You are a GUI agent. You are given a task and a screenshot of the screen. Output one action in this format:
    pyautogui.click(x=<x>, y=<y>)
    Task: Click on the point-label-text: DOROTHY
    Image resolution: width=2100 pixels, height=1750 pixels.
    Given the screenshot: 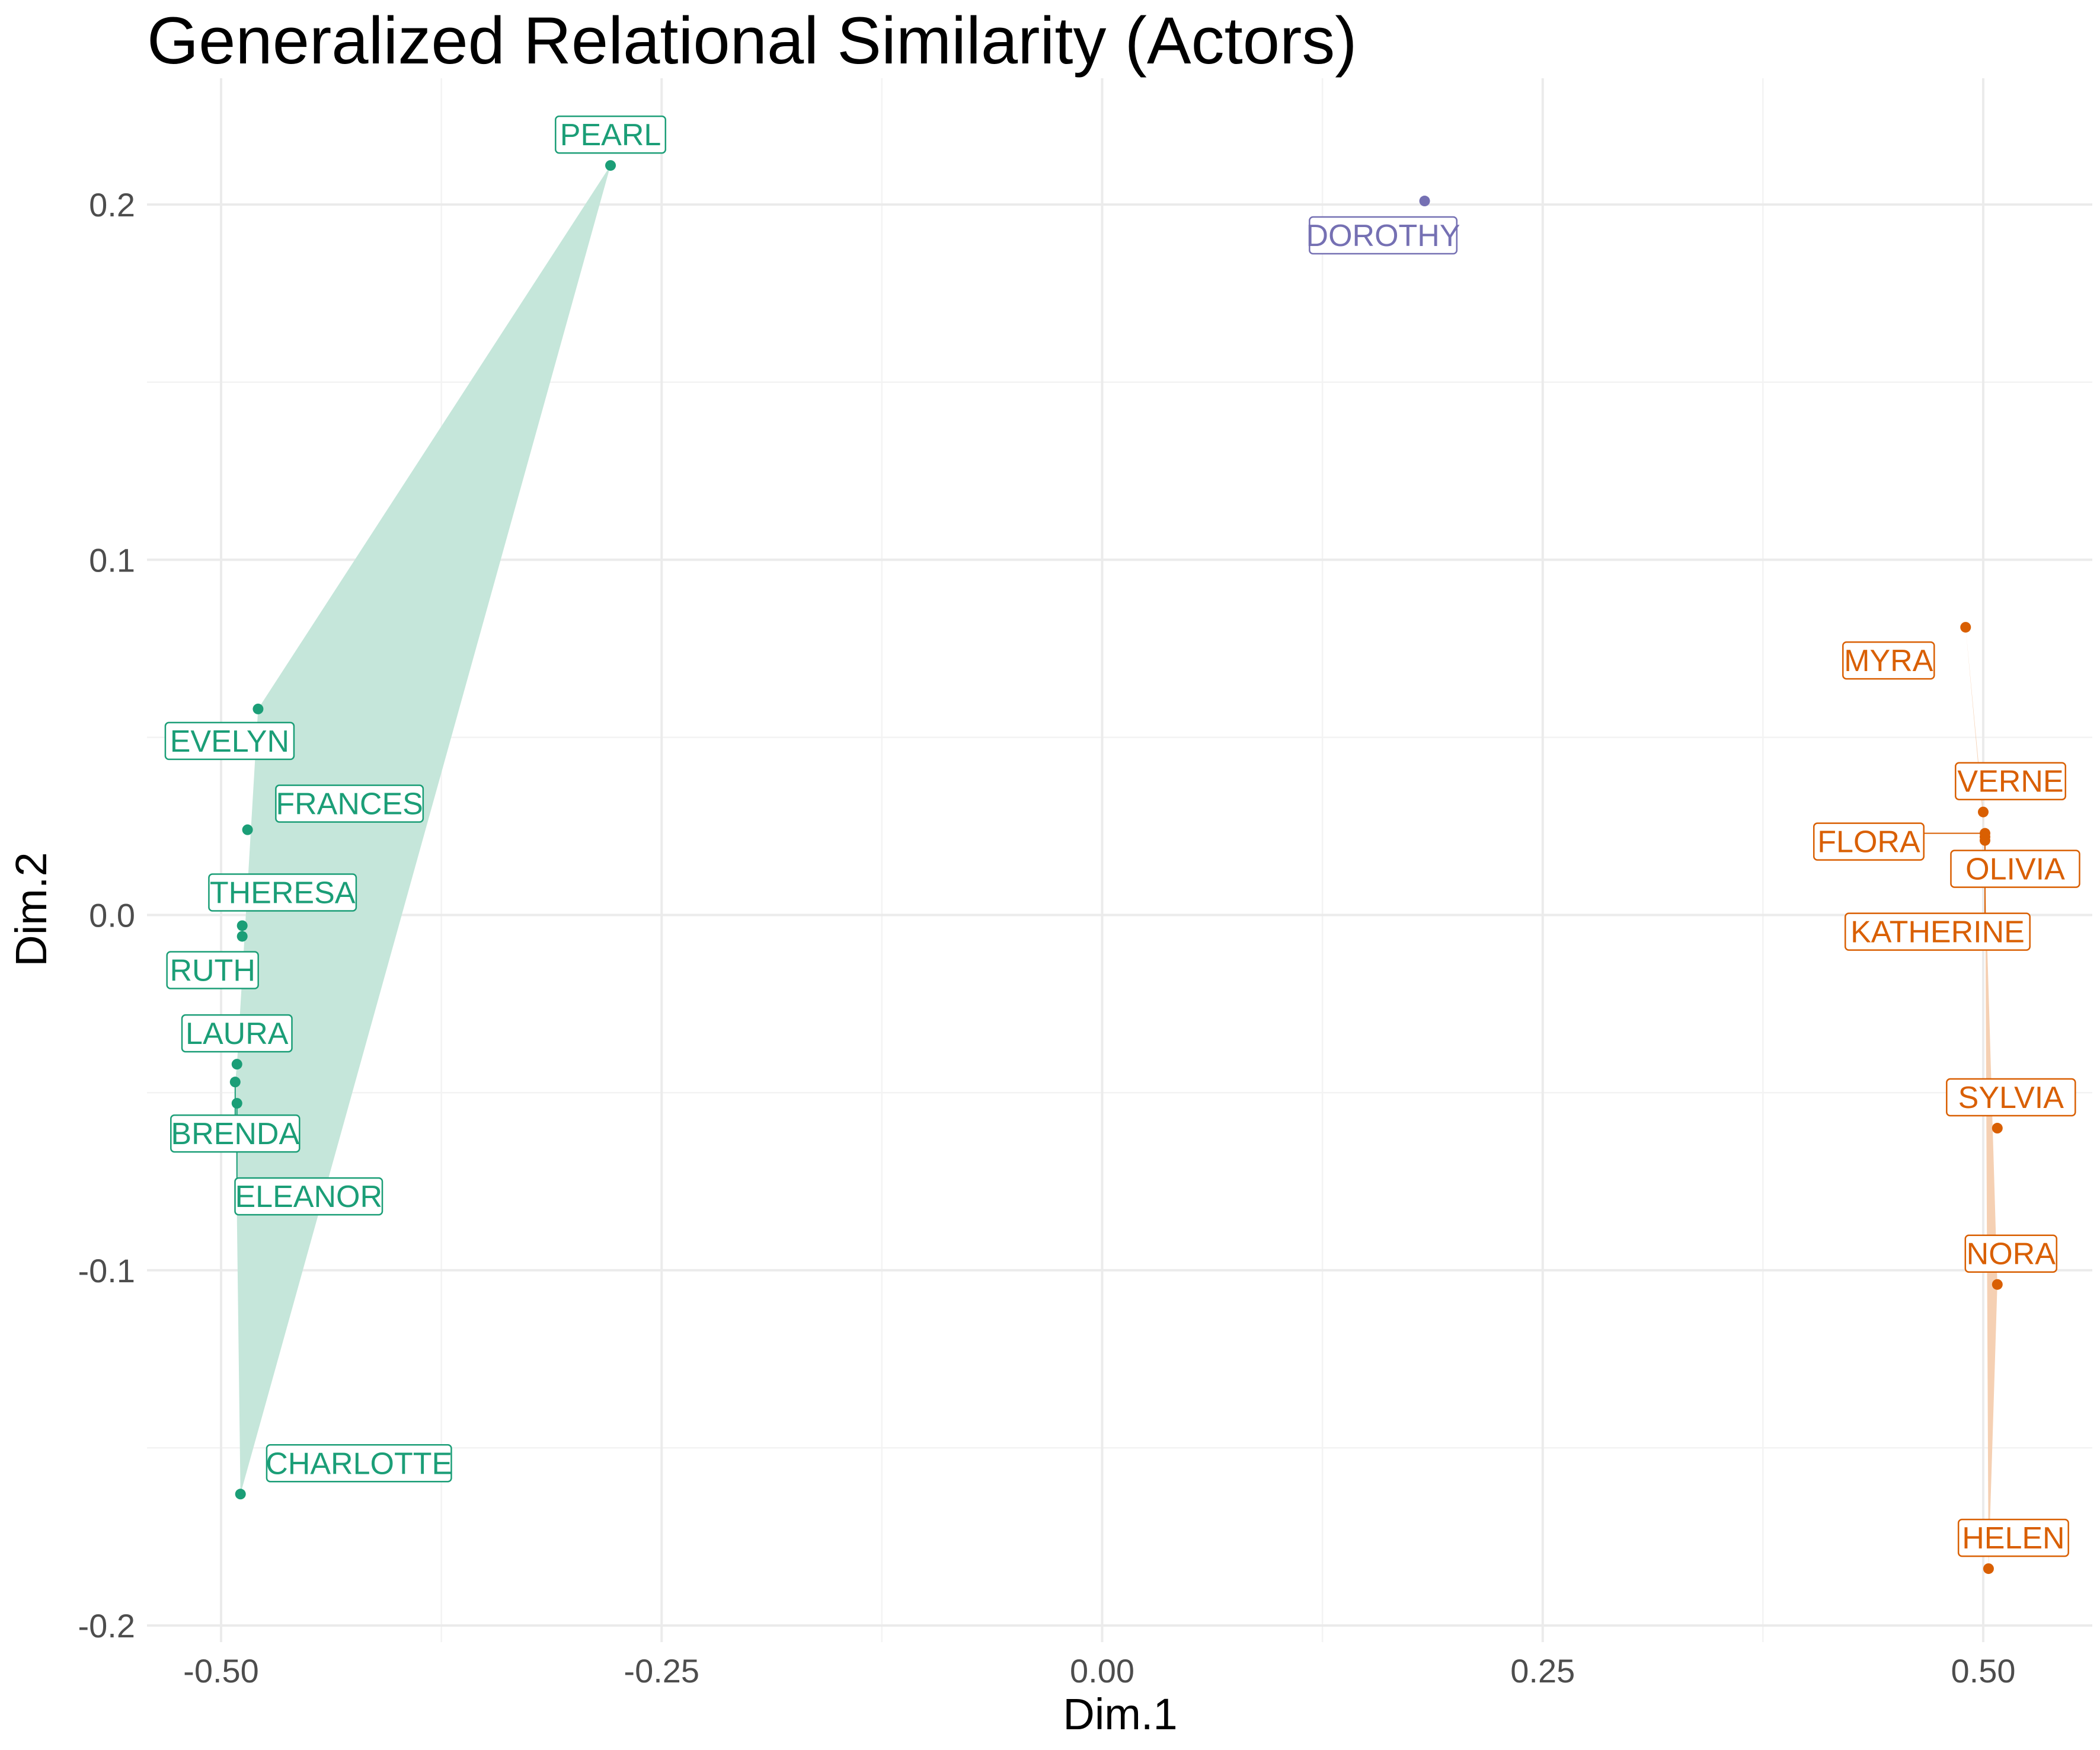 What is the action you would take?
    pyautogui.click(x=1383, y=236)
    